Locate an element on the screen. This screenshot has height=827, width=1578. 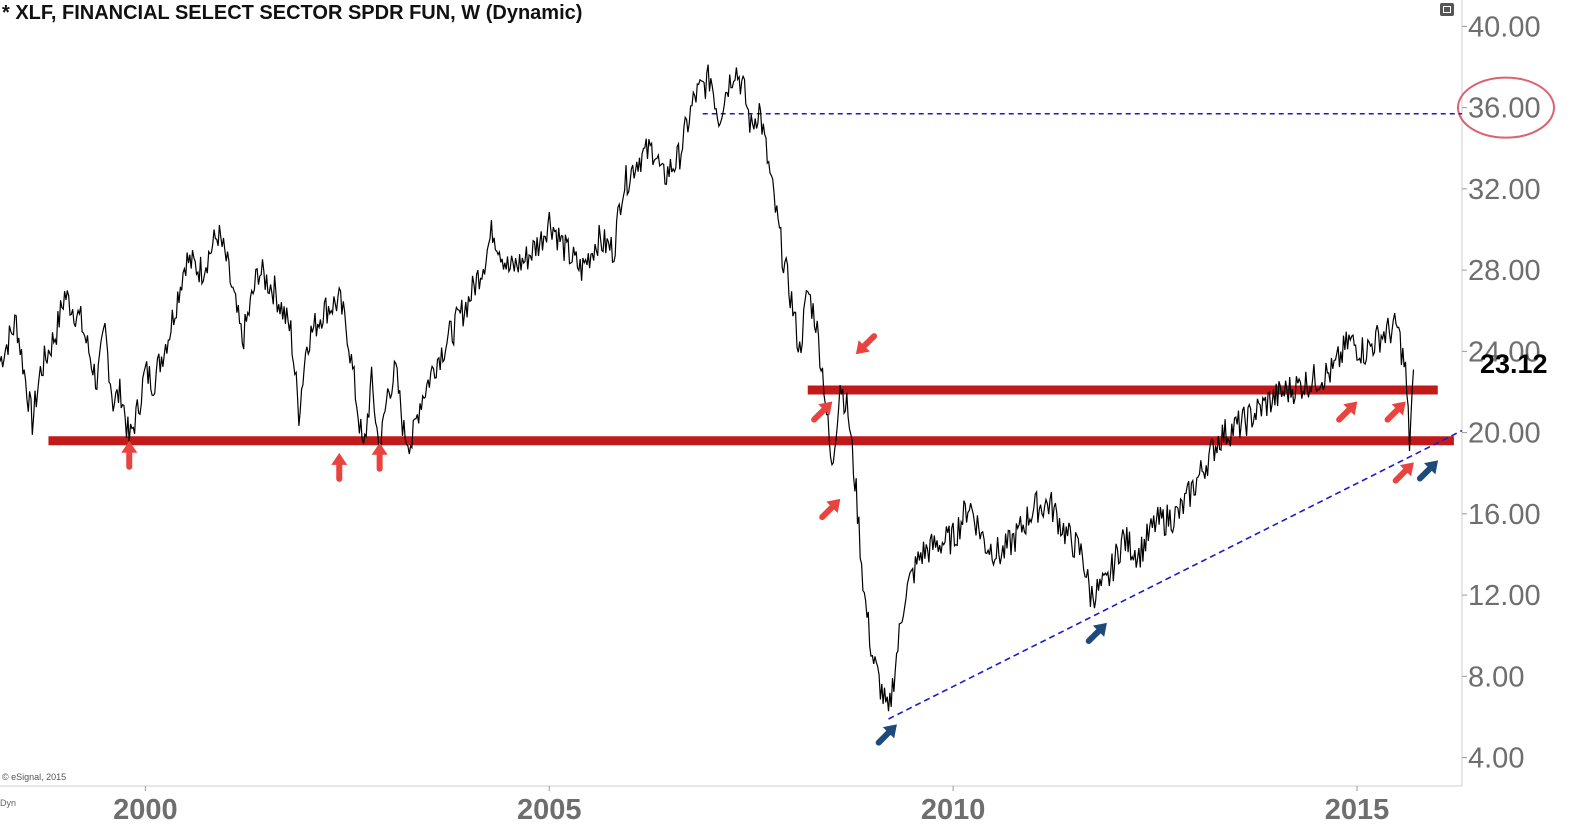
y-tick-label: 24.00 is located at coordinates (1504, 352).